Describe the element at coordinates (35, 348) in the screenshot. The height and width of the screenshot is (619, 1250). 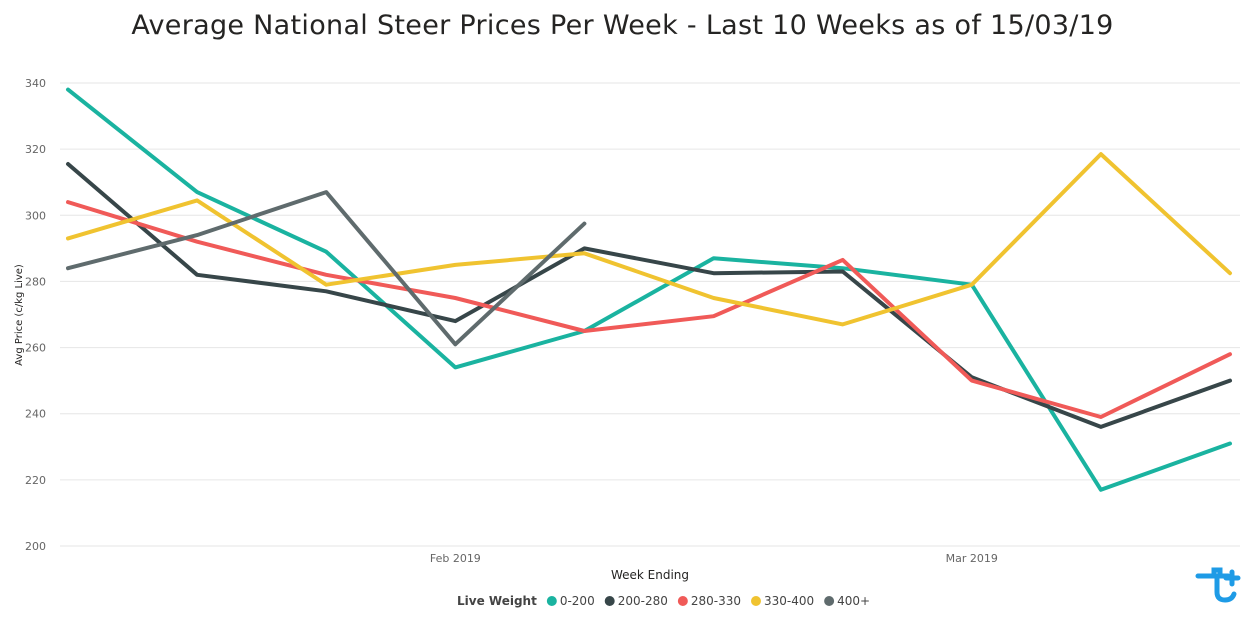
I see `y-tick-label: 260` at that location.